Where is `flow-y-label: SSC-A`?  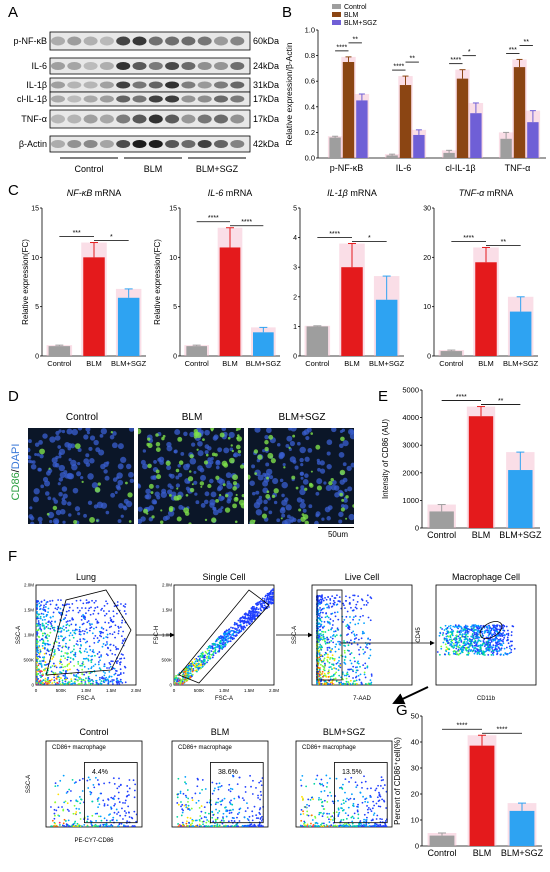 flow-y-label: SSC-A is located at coordinates (19, 635).